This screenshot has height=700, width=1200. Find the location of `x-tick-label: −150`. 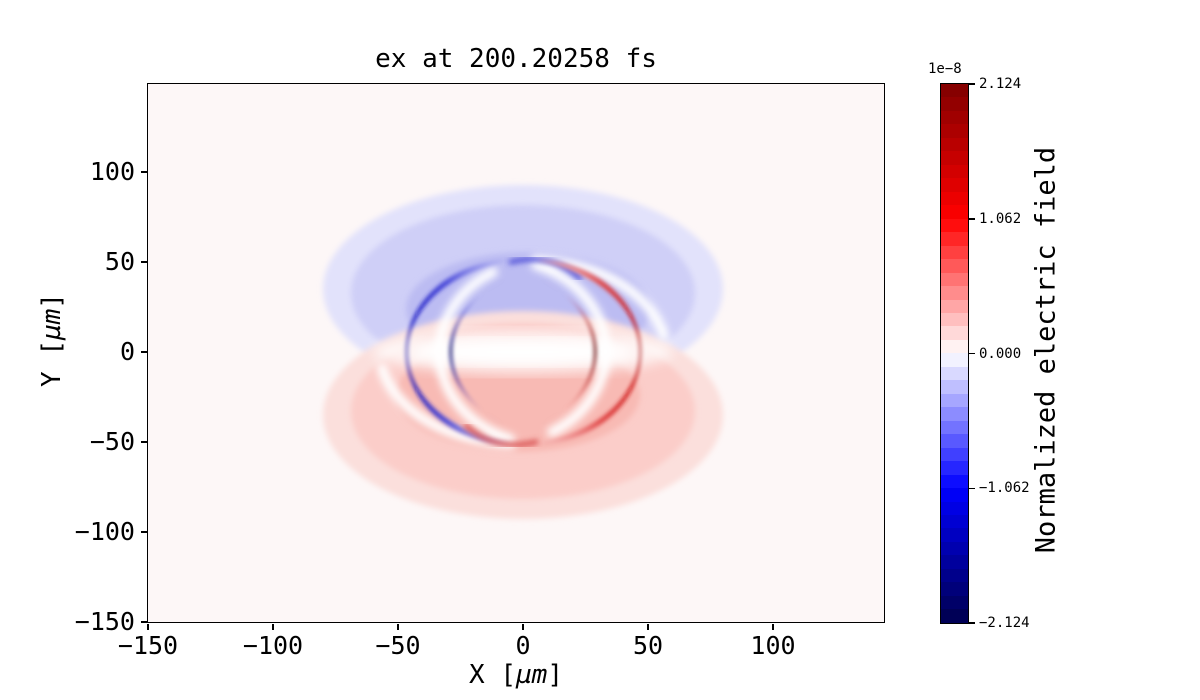

x-tick-label: −150 is located at coordinates (148, 645).